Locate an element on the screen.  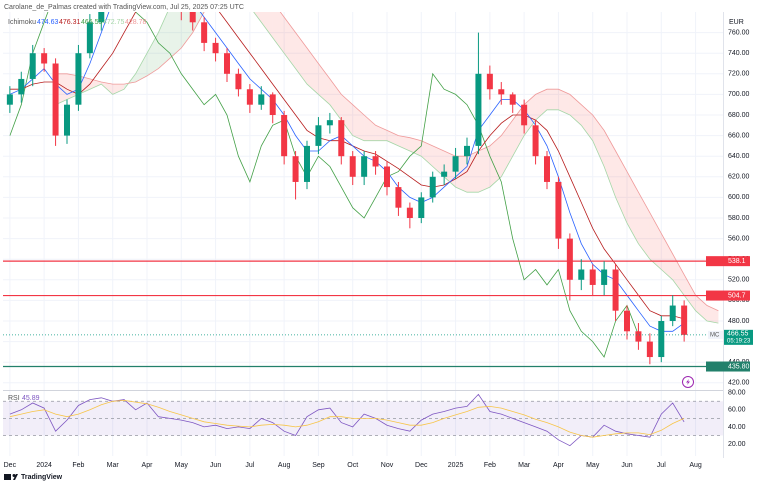
indicator-name: Ichimoku is located at coordinates (22, 22).